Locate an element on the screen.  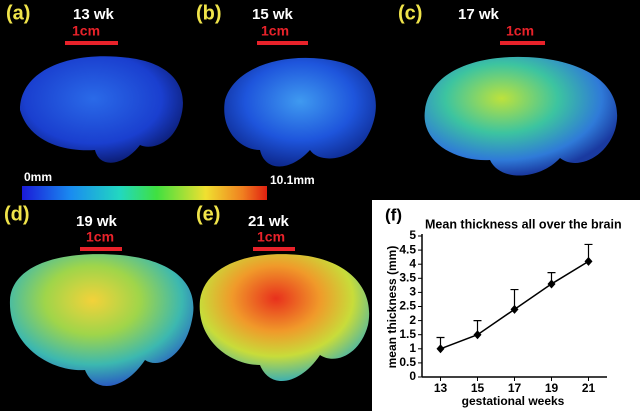
x-tick-label: 17 is located at coordinates (515, 388).